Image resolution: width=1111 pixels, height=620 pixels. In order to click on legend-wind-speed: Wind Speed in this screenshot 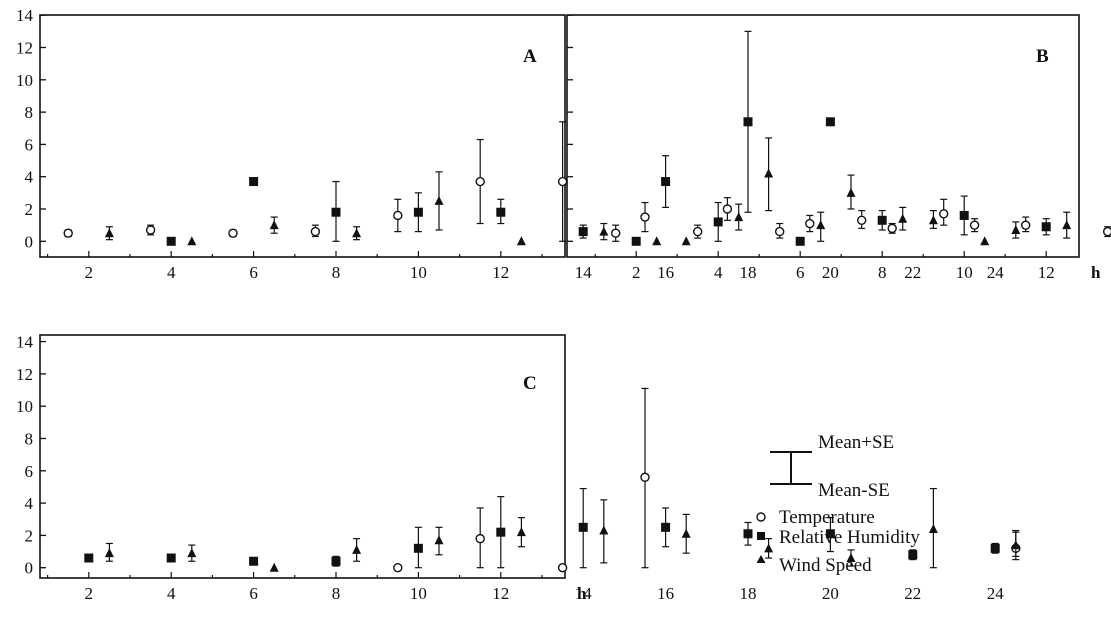, I will do `click(825, 565)`.